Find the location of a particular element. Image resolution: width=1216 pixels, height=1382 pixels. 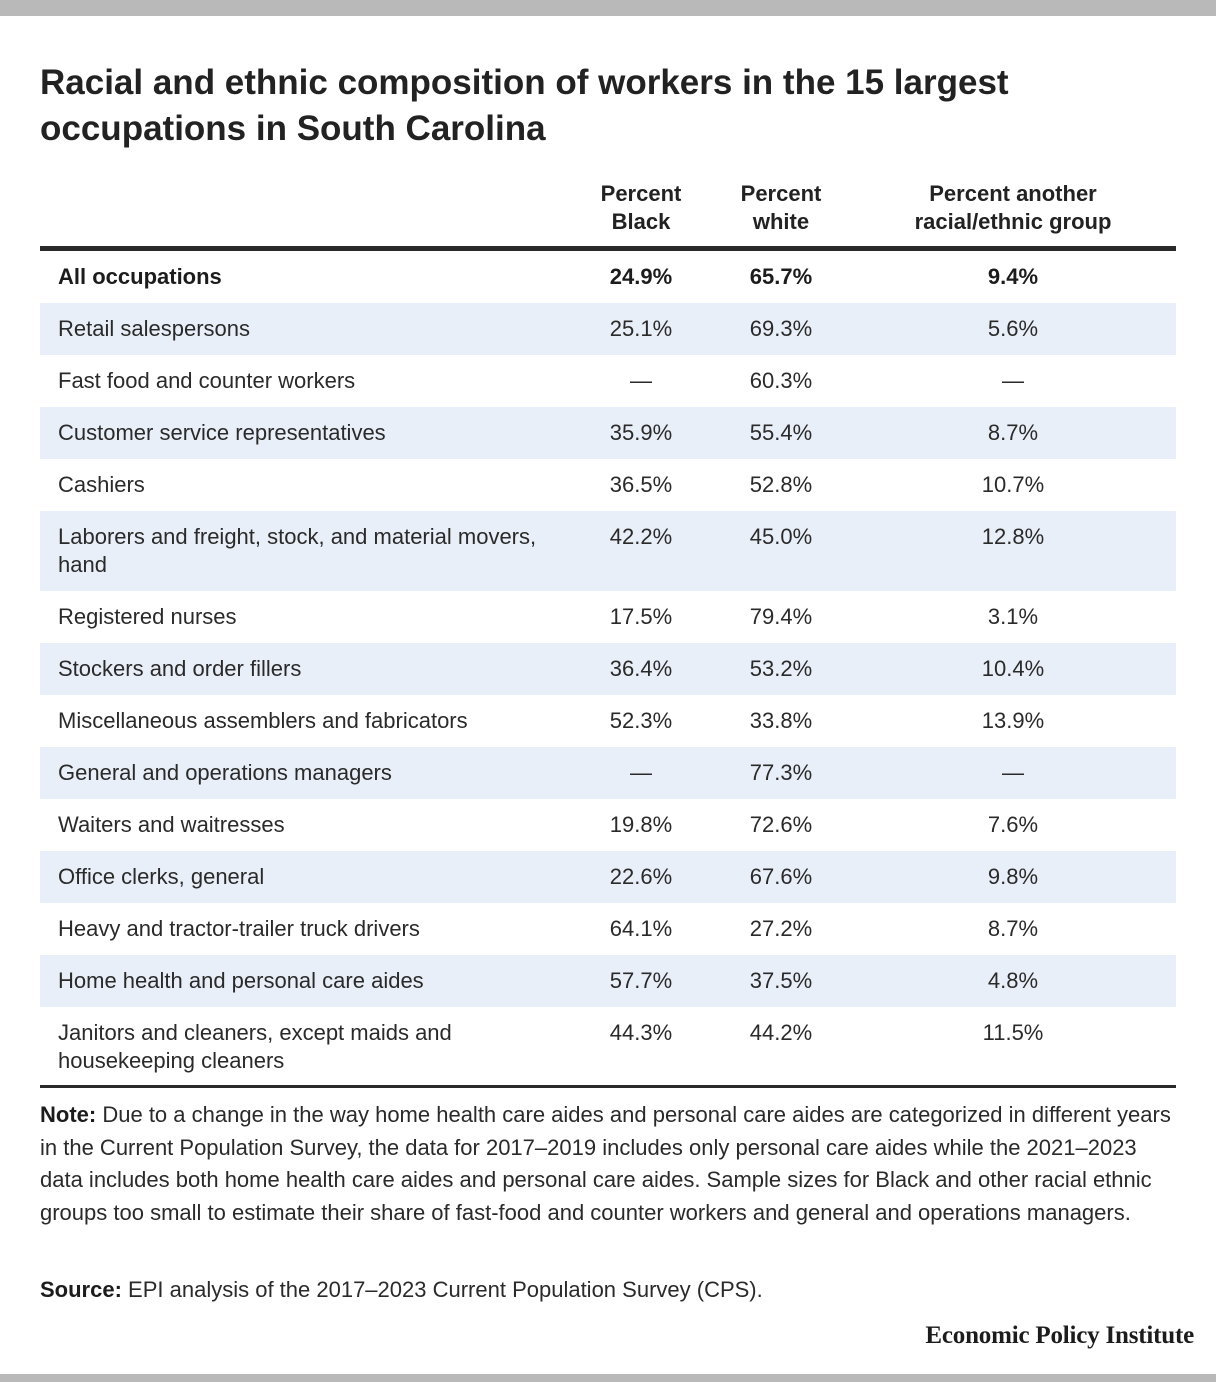

cell-other: 4.8% is located at coordinates (1013, 981).